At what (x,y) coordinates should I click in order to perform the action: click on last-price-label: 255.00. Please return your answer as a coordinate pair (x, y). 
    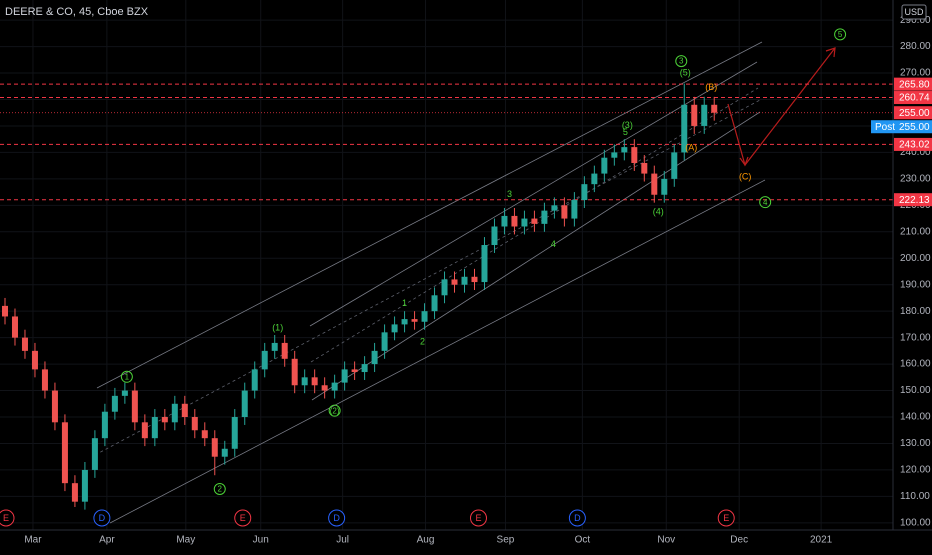
    Looking at the image, I should click on (914, 113).